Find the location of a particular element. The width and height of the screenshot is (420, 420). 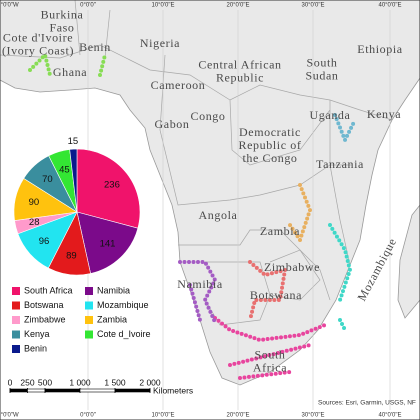

pie-value-label: 28 is located at coordinates (34, 222).